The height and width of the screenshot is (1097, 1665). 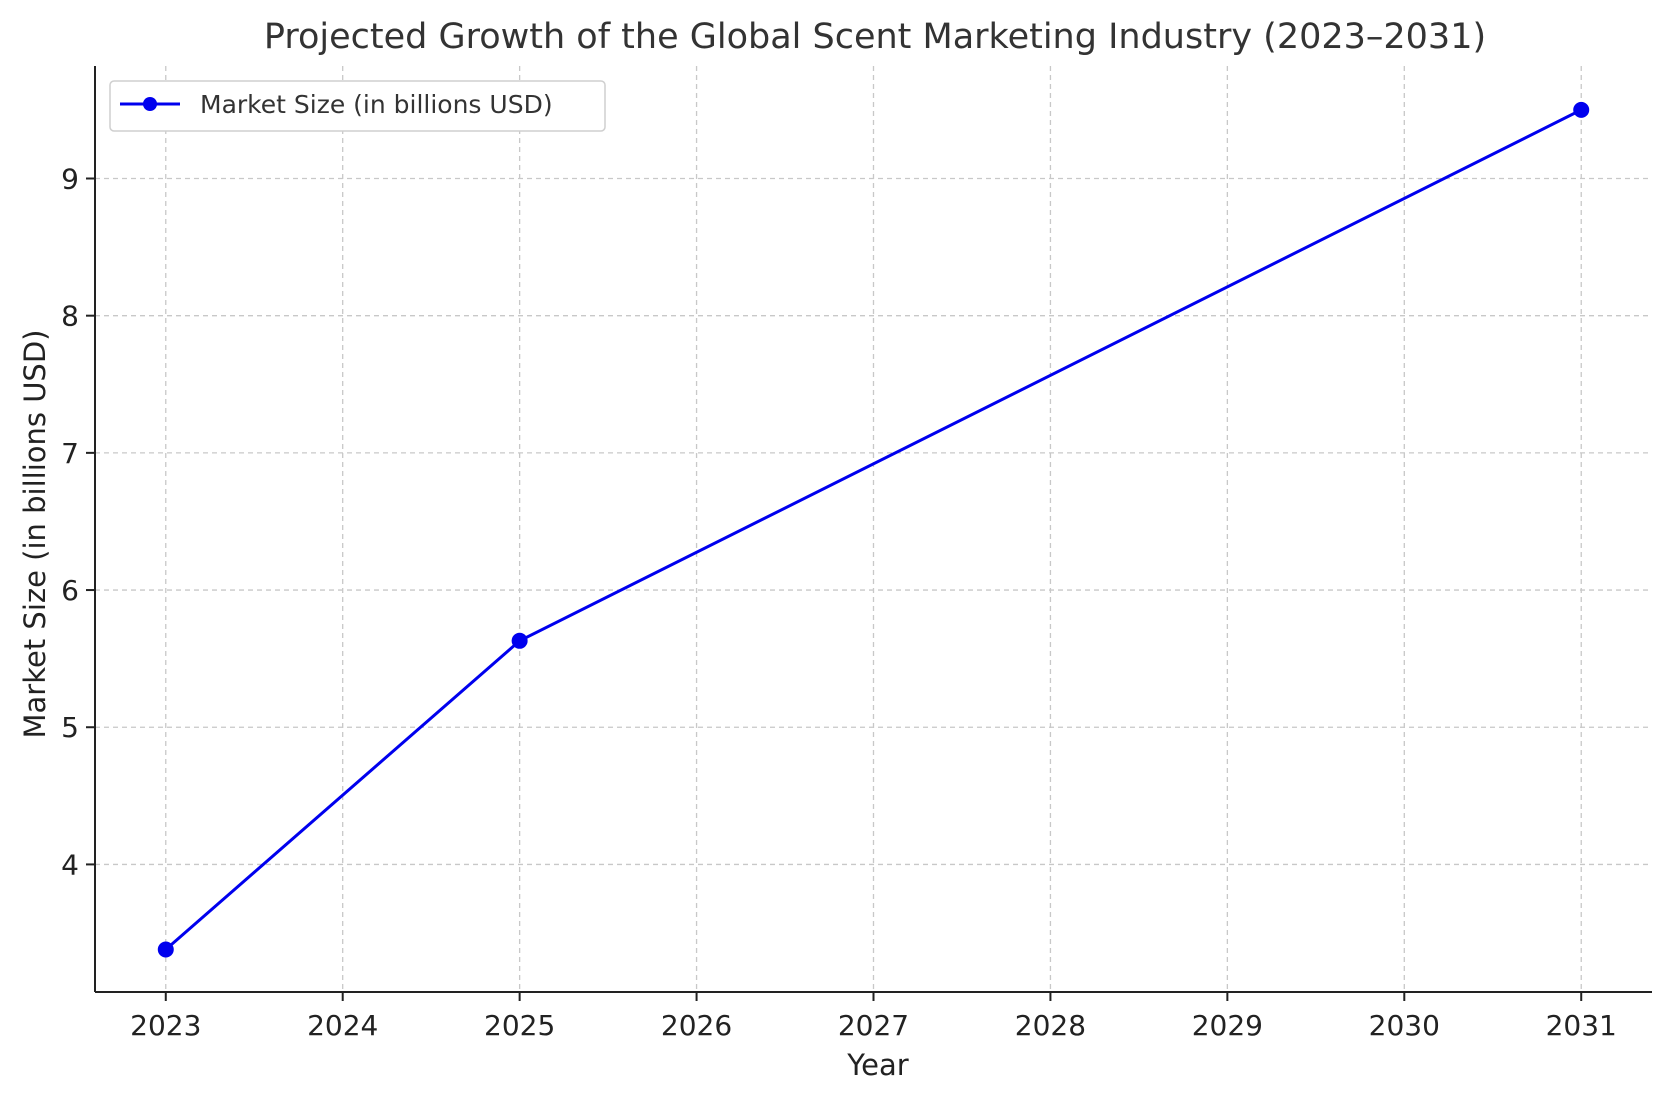 I want to click on legend-box, so click(x=357, y=106).